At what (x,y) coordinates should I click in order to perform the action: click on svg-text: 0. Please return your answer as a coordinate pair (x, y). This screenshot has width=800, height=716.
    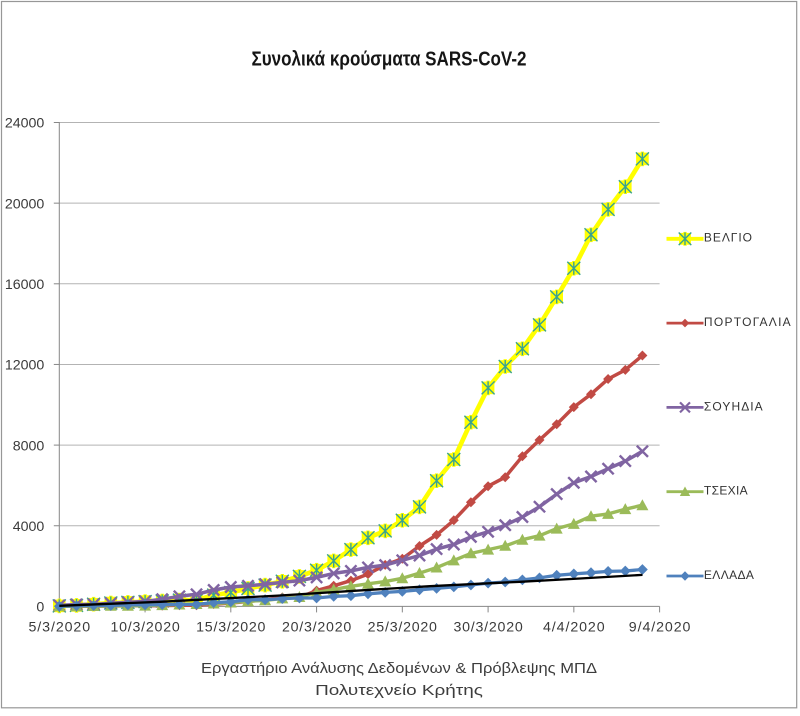
    Looking at the image, I should click on (40, 608).